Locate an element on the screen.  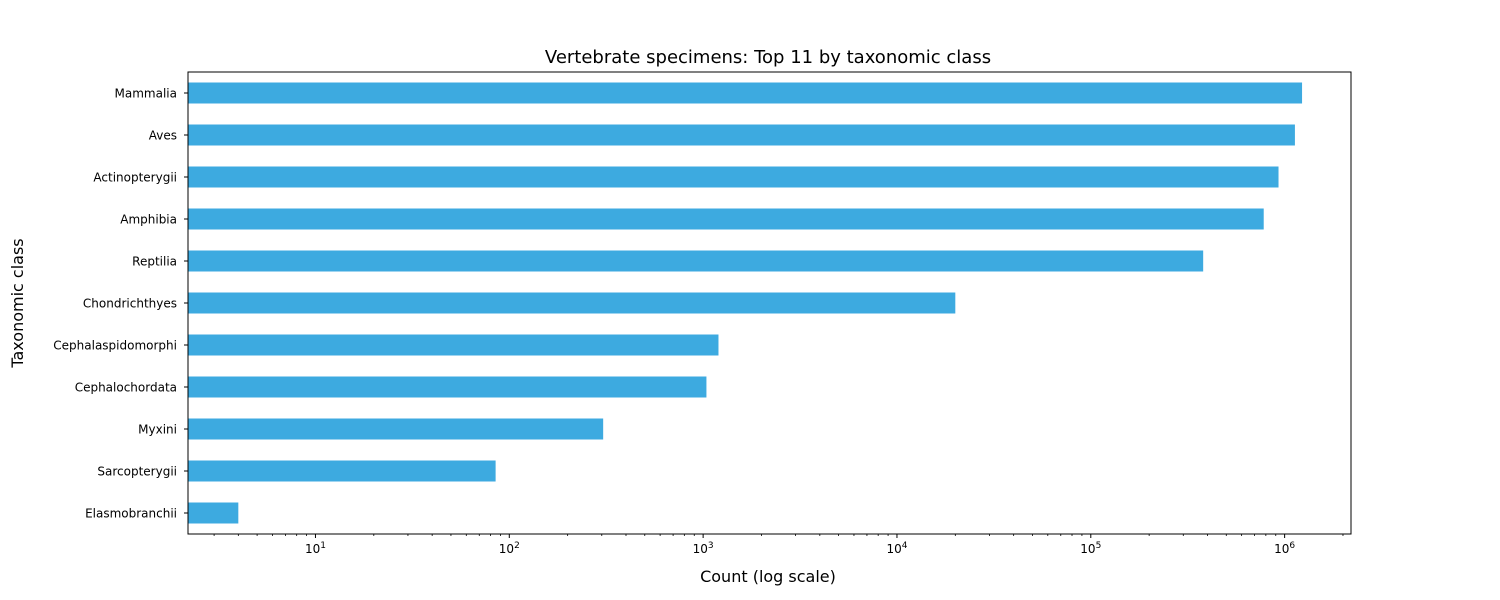
x-axis-title: Count (log scale) is located at coordinates (768, 576).